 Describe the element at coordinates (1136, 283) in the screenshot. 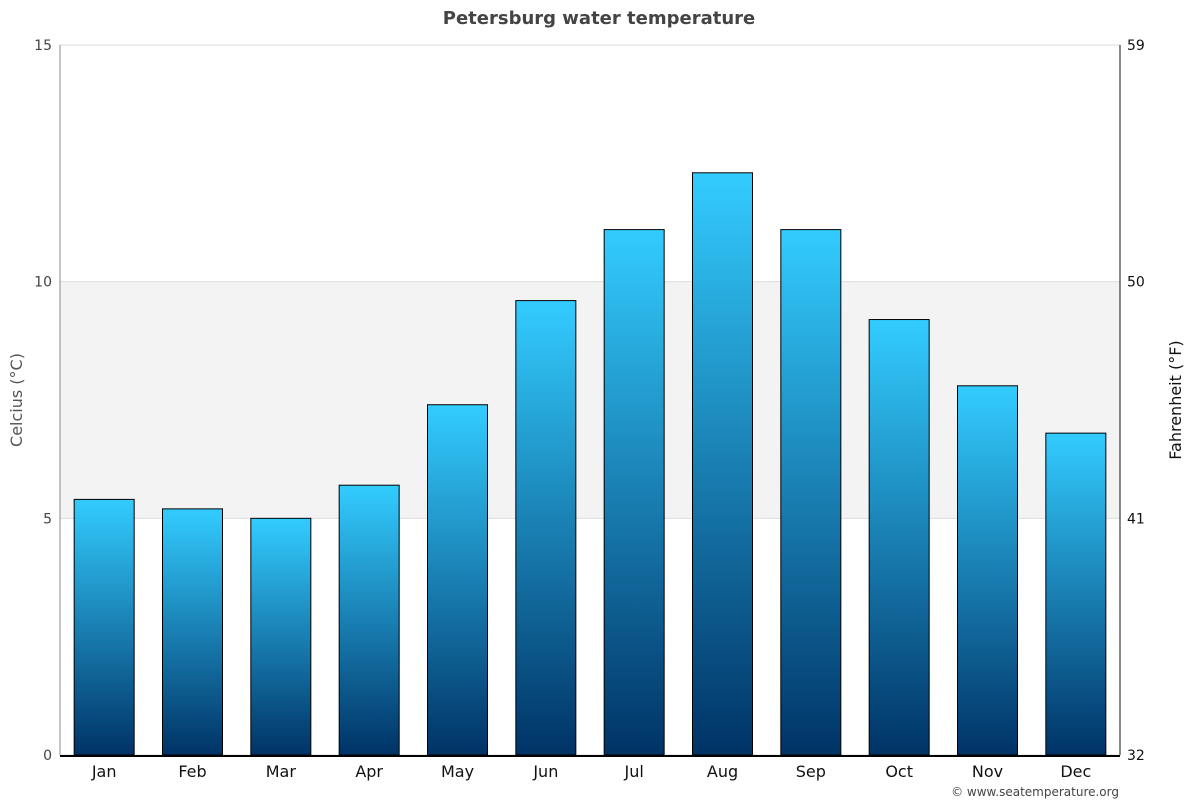

I see `y2-tick-label: 50` at that location.